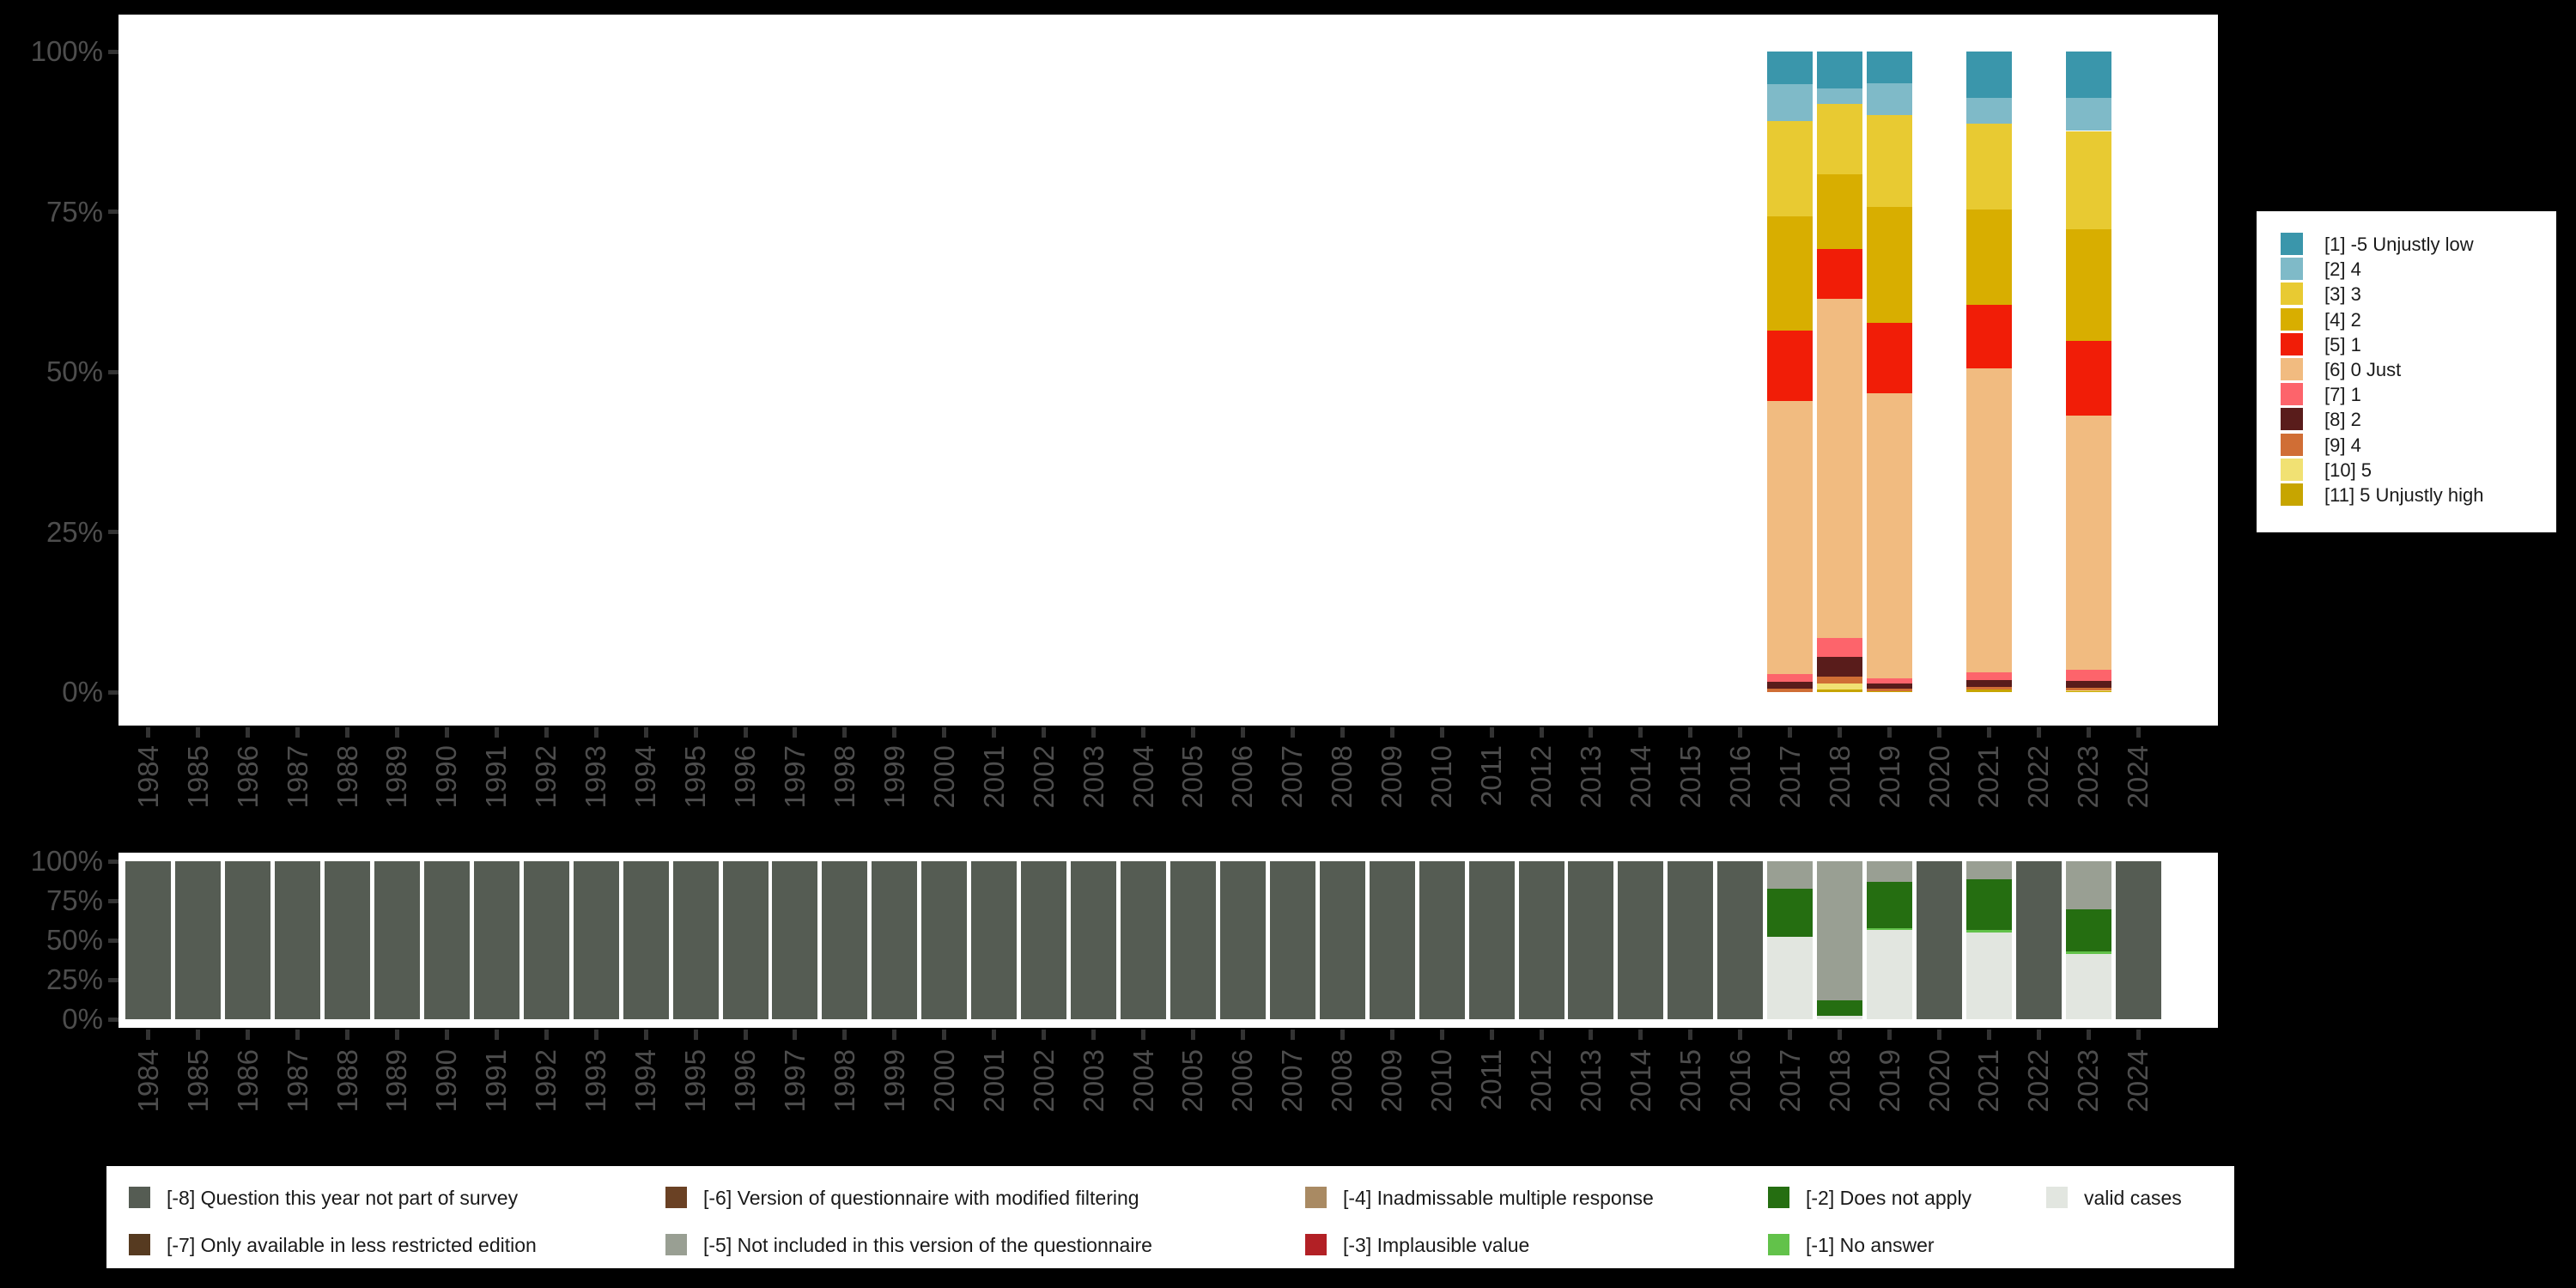 The width and height of the screenshot is (2576, 1288). I want to click on x-axis-year-label: 2008, so click(1342, 1081).